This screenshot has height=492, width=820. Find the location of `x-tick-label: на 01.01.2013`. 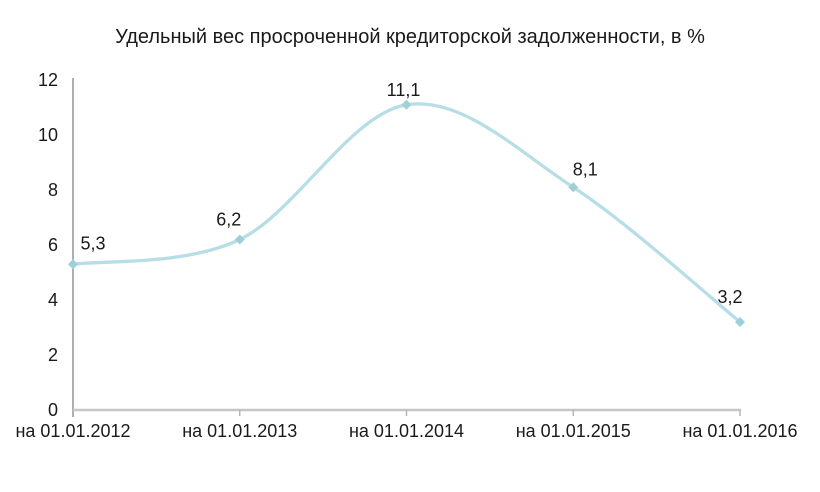

x-tick-label: на 01.01.2013 is located at coordinates (239, 431).